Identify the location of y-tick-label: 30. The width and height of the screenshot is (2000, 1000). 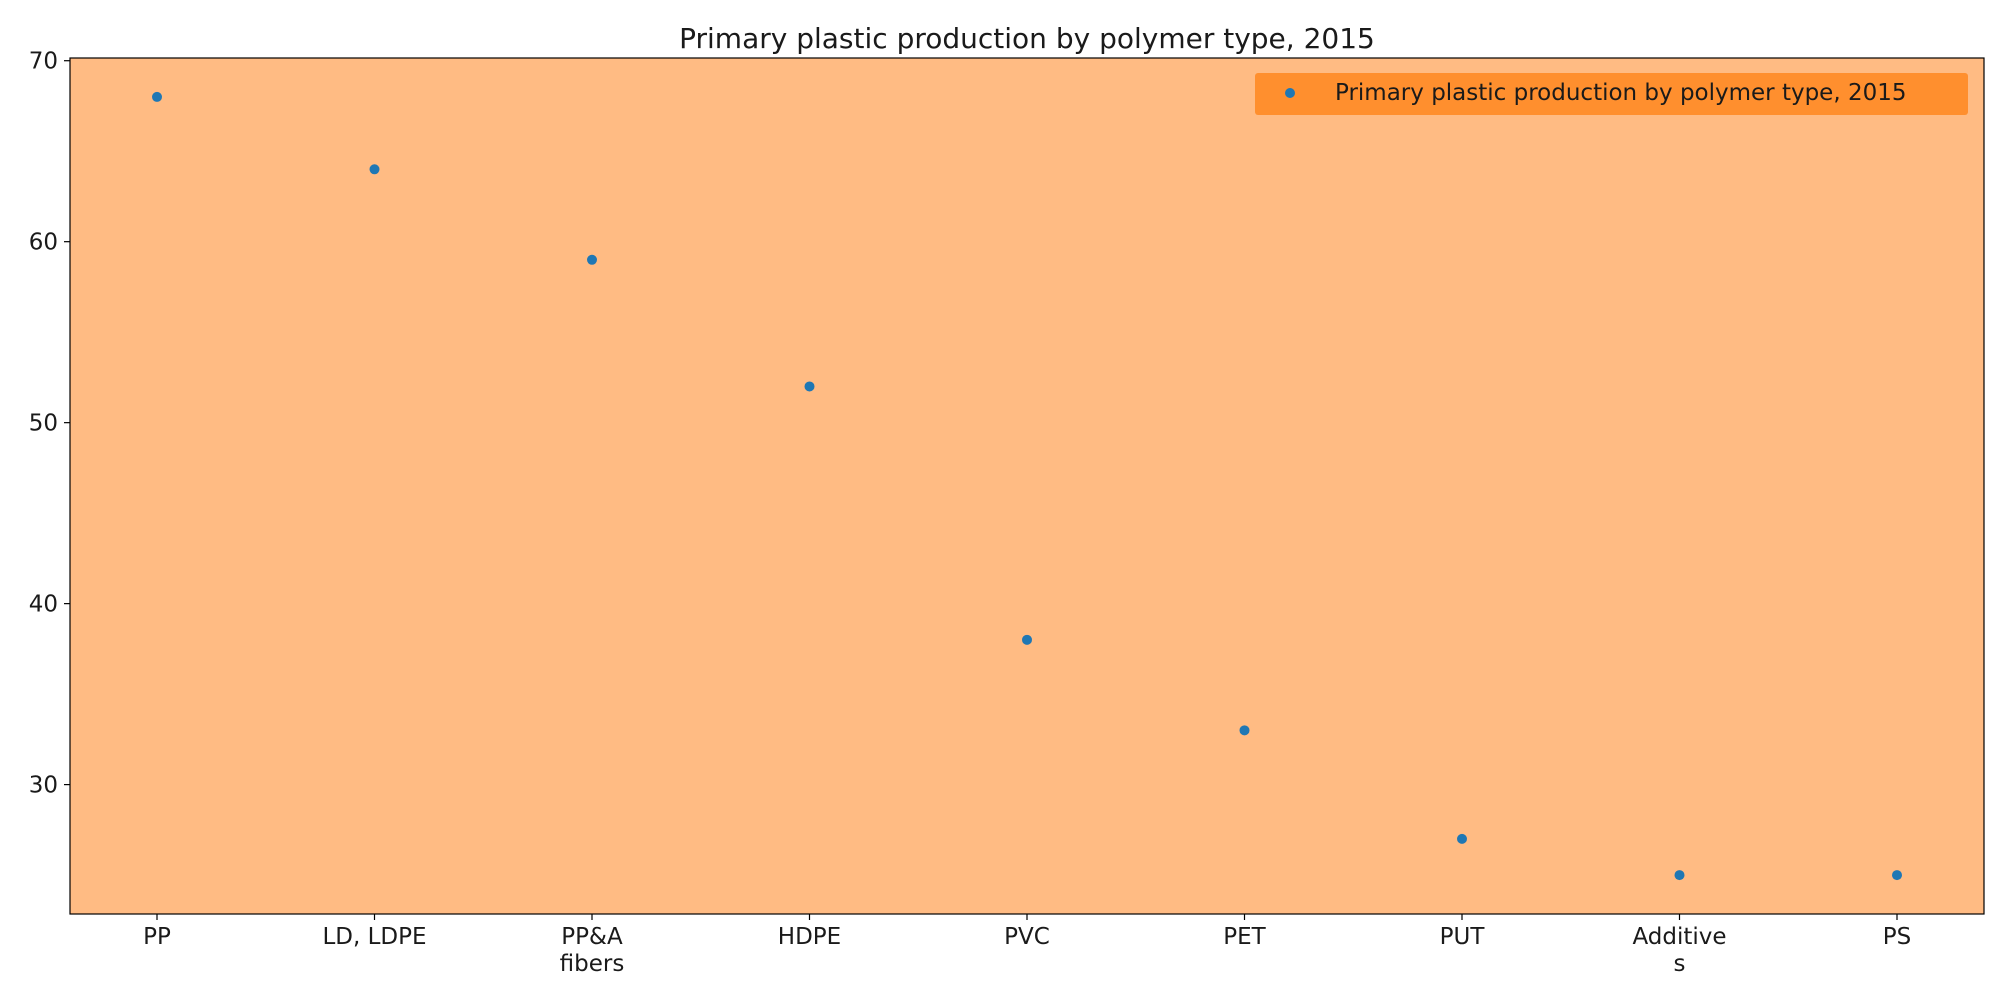
(43, 786).